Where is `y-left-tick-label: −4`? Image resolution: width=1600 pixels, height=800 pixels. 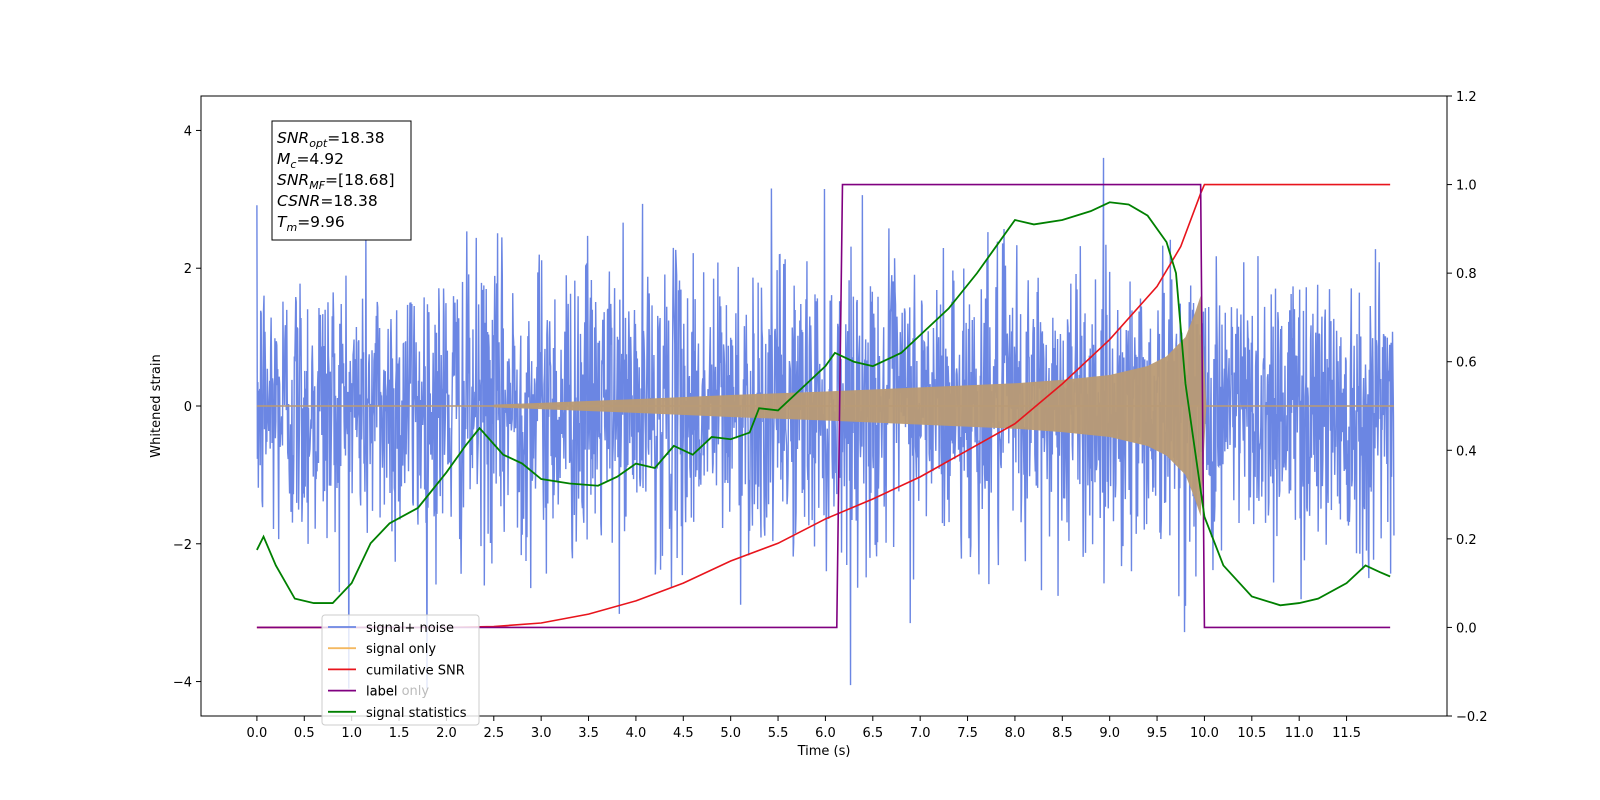 y-left-tick-label: −4 is located at coordinates (182, 683).